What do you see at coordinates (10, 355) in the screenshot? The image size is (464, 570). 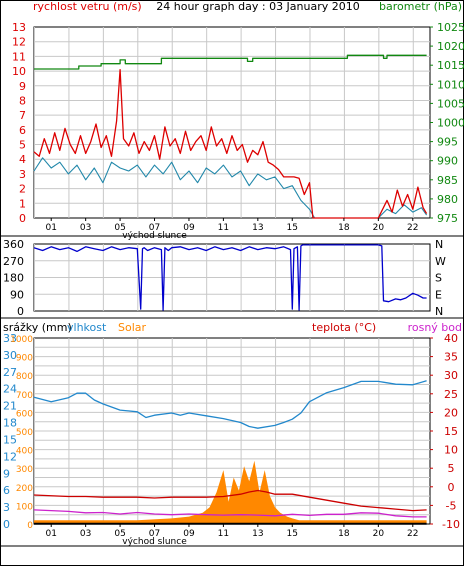 I see `humidity-y-tick-label: 30` at bounding box center [10, 355].